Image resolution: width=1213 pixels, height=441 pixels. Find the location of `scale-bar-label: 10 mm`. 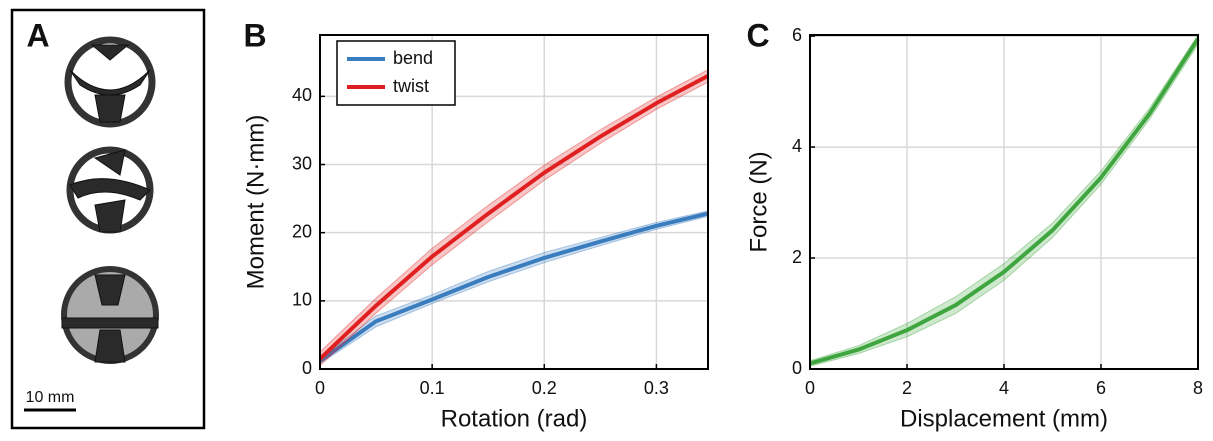

scale-bar-label: 10 mm is located at coordinates (50, 397).